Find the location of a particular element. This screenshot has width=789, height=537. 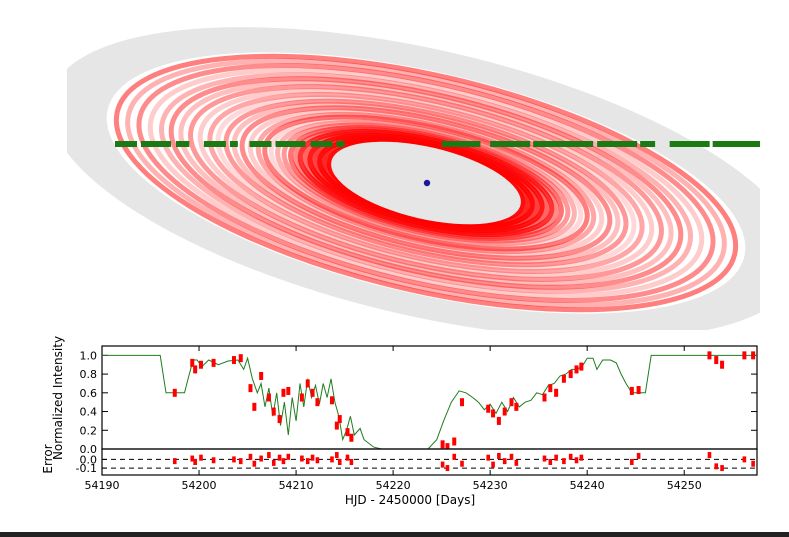

bottom-bar is located at coordinates (394, 534).